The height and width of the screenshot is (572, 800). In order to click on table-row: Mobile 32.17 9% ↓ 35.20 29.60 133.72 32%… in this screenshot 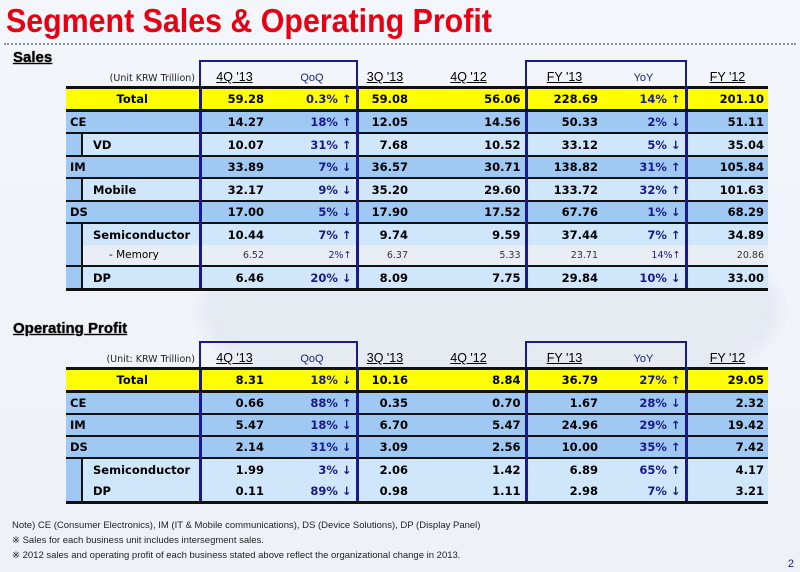, I will do `click(417, 189)`.